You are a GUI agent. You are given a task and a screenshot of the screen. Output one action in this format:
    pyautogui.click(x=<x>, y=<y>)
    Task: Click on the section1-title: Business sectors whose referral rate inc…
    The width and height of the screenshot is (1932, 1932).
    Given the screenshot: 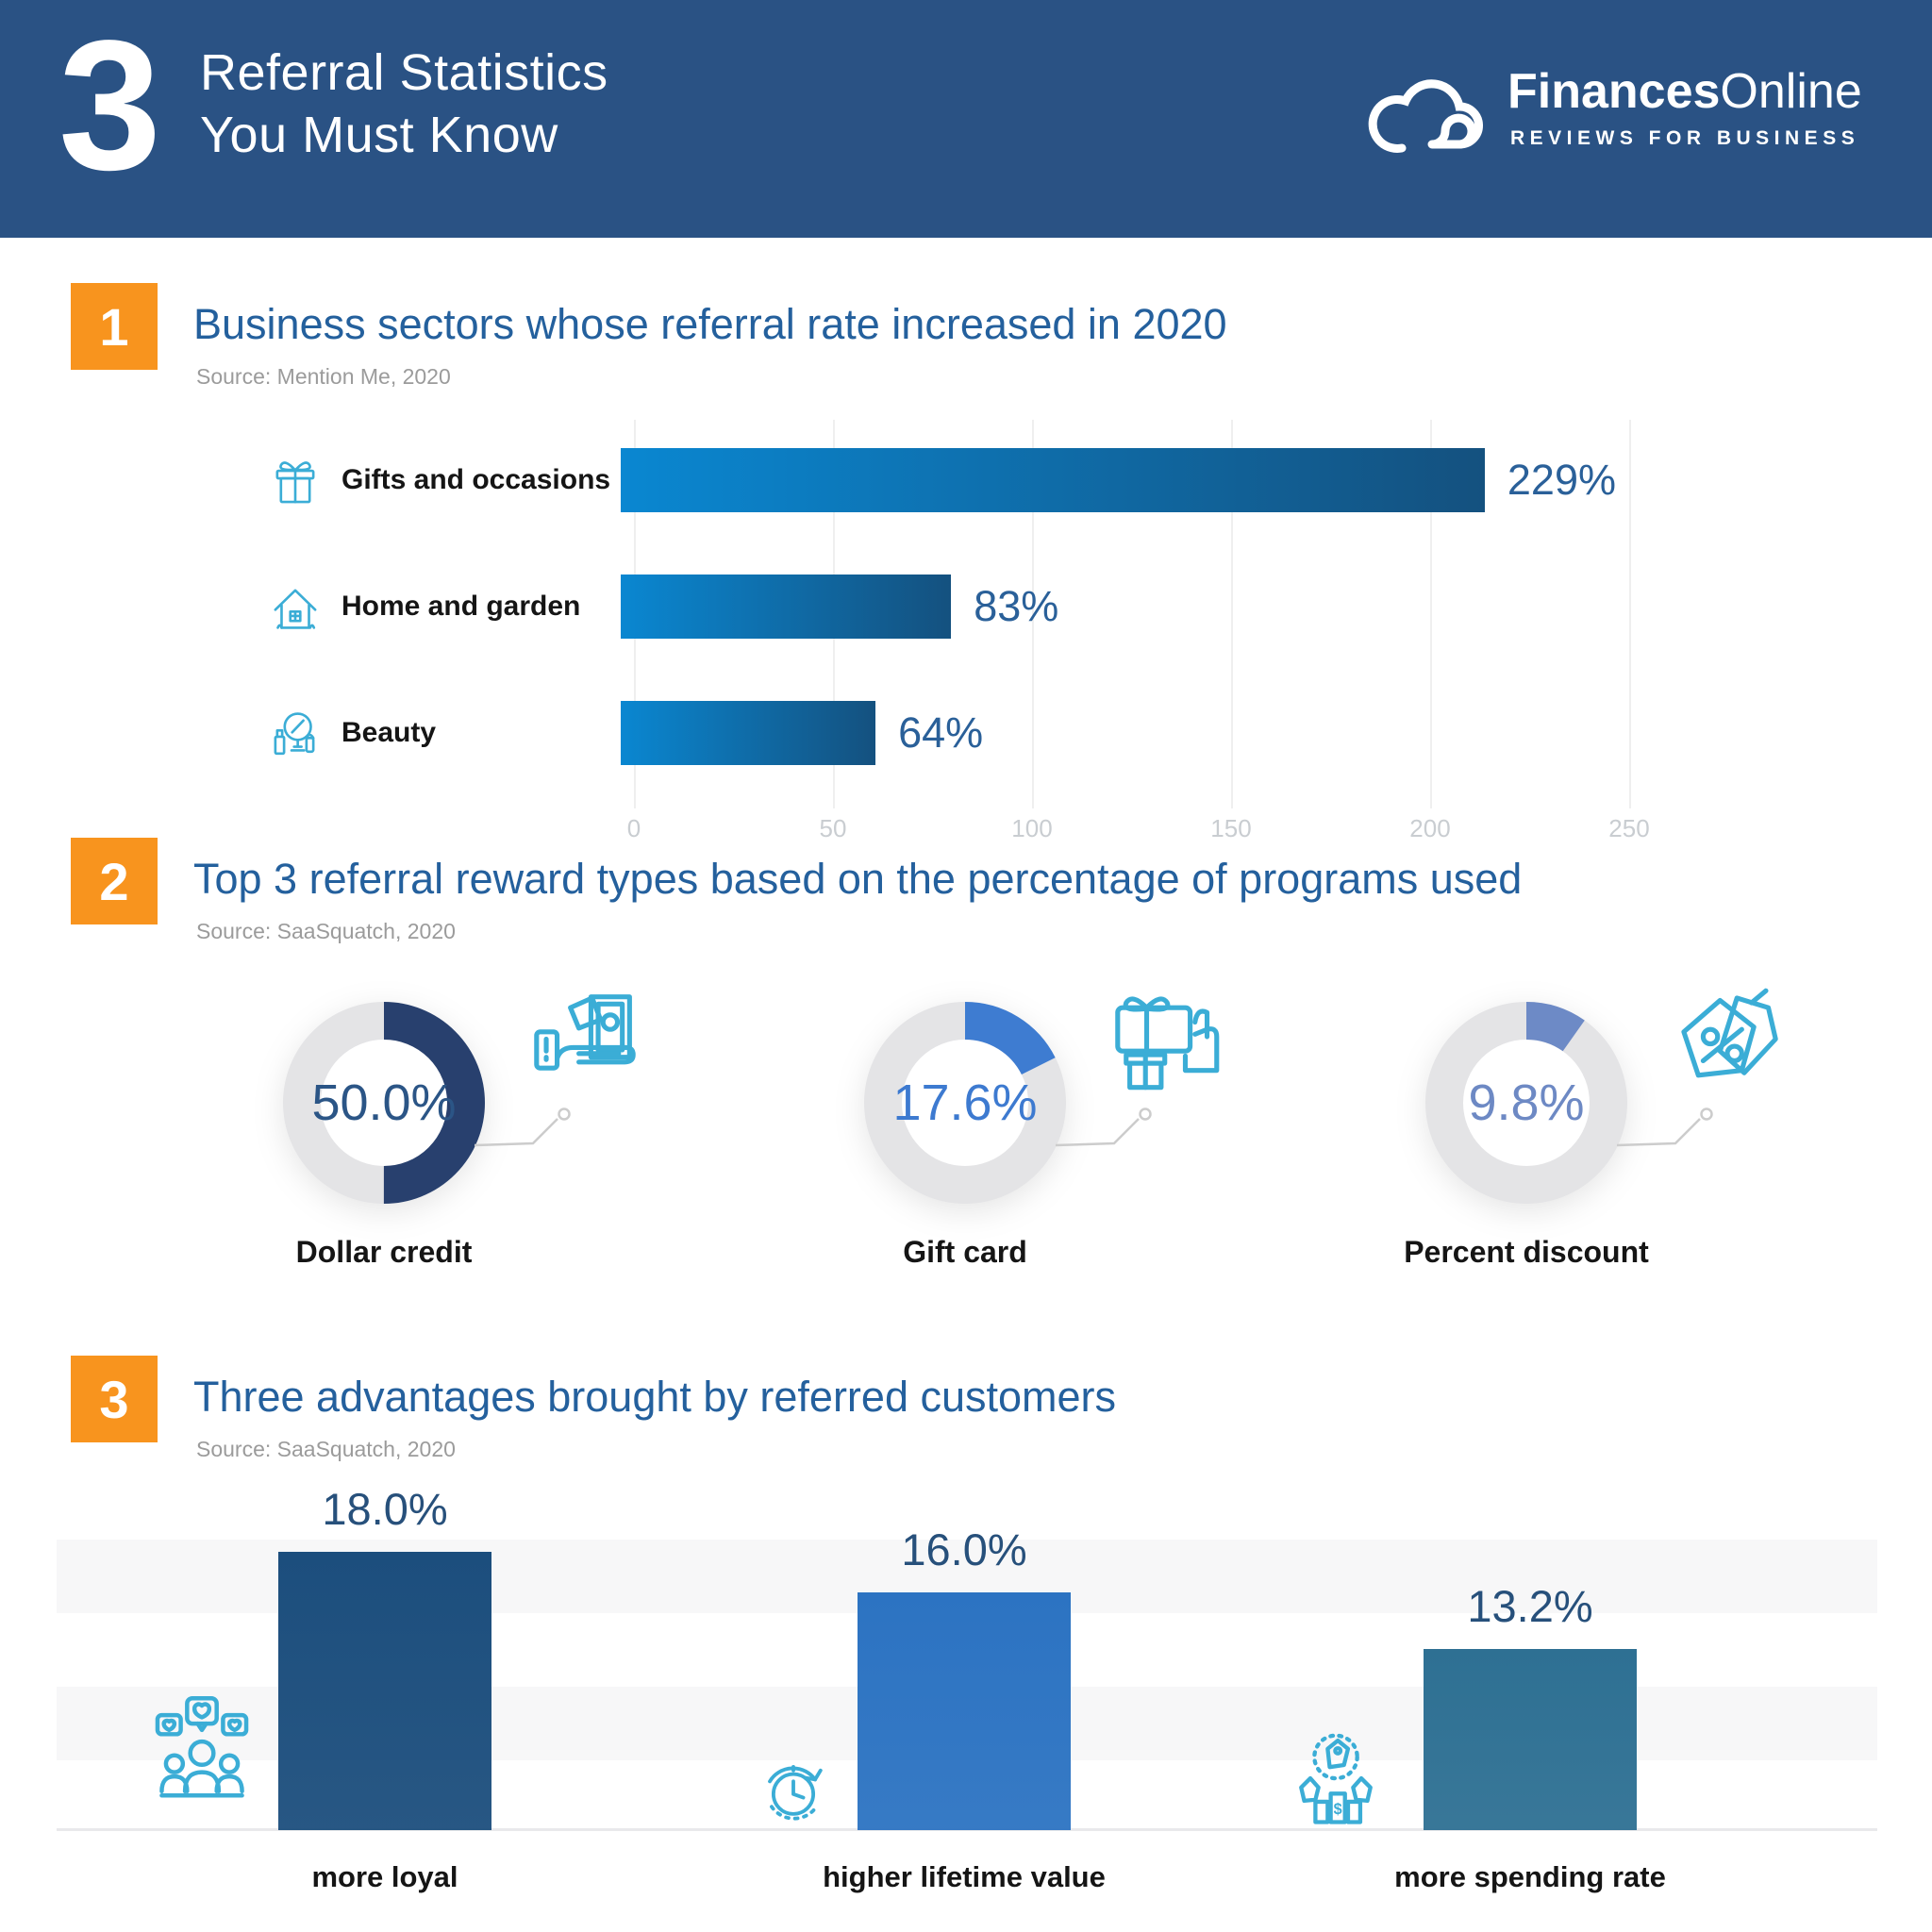 What is the action you would take?
    pyautogui.click(x=710, y=324)
    